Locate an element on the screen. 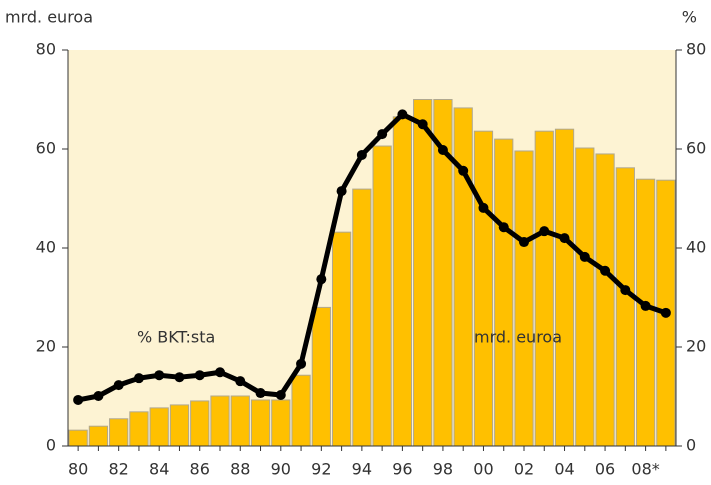  y-tick-label: 60 is located at coordinates (46, 148).